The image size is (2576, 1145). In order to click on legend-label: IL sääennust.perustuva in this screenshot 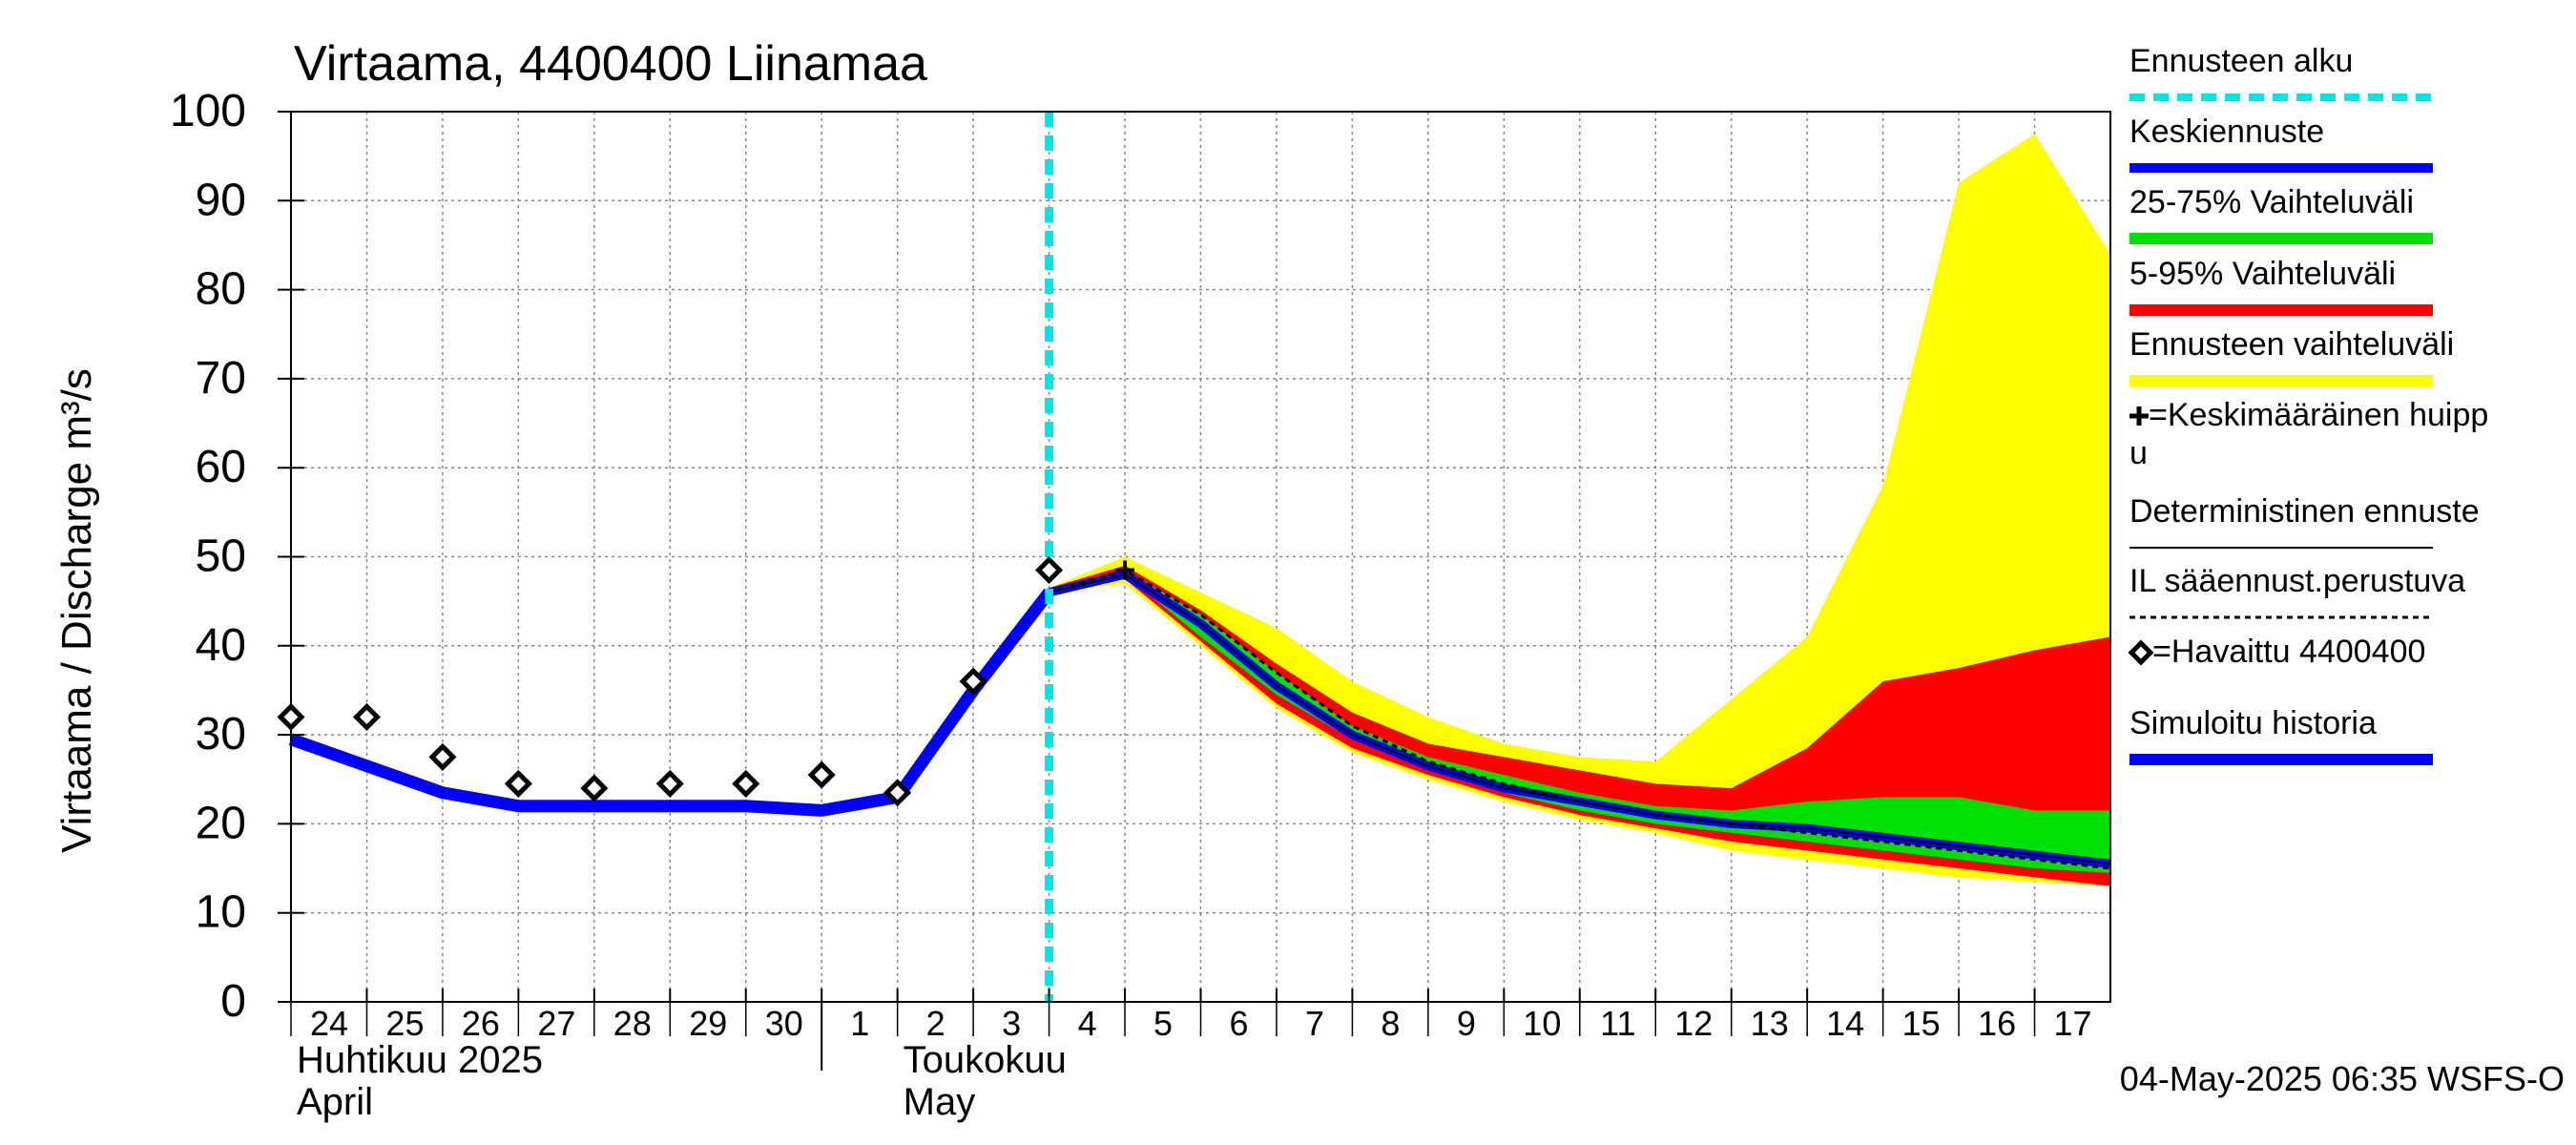, I will do `click(2297, 581)`.